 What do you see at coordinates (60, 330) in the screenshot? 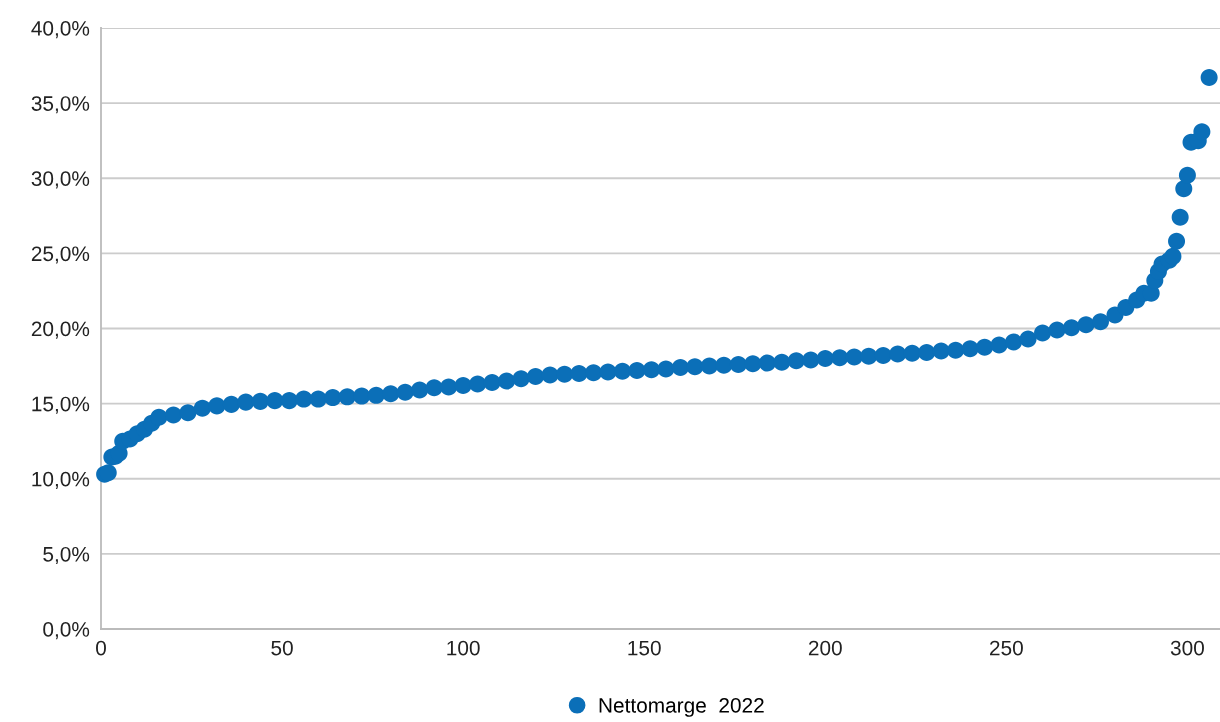
I see `y-tick-label: 20,0%` at bounding box center [60, 330].